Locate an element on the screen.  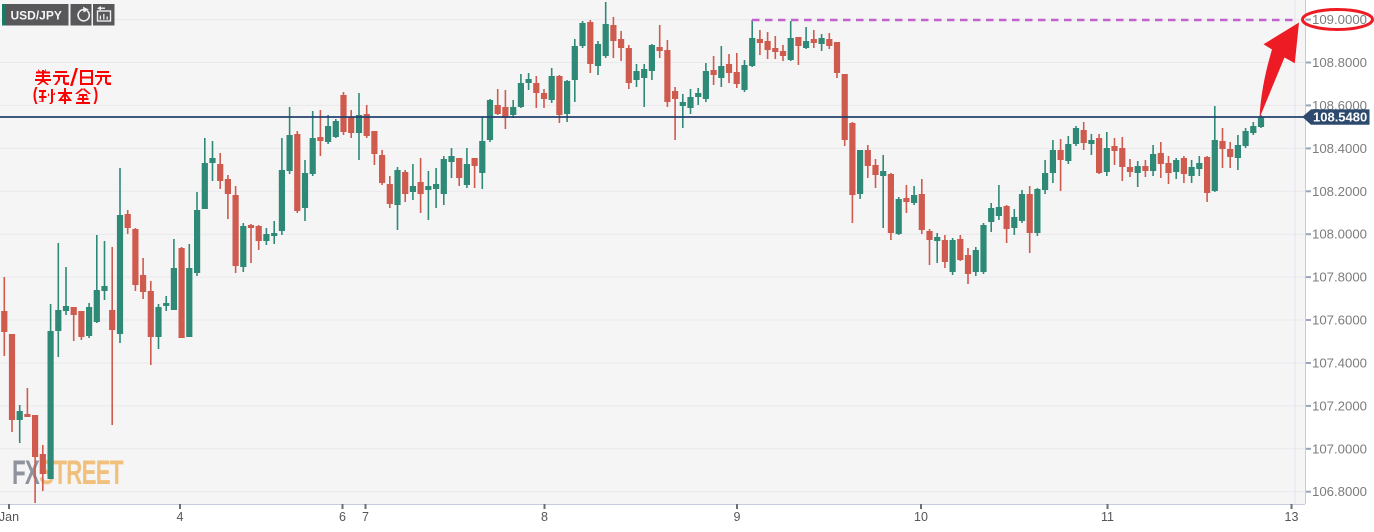
svg-text: USD/JPY is located at coordinates (36, 15).